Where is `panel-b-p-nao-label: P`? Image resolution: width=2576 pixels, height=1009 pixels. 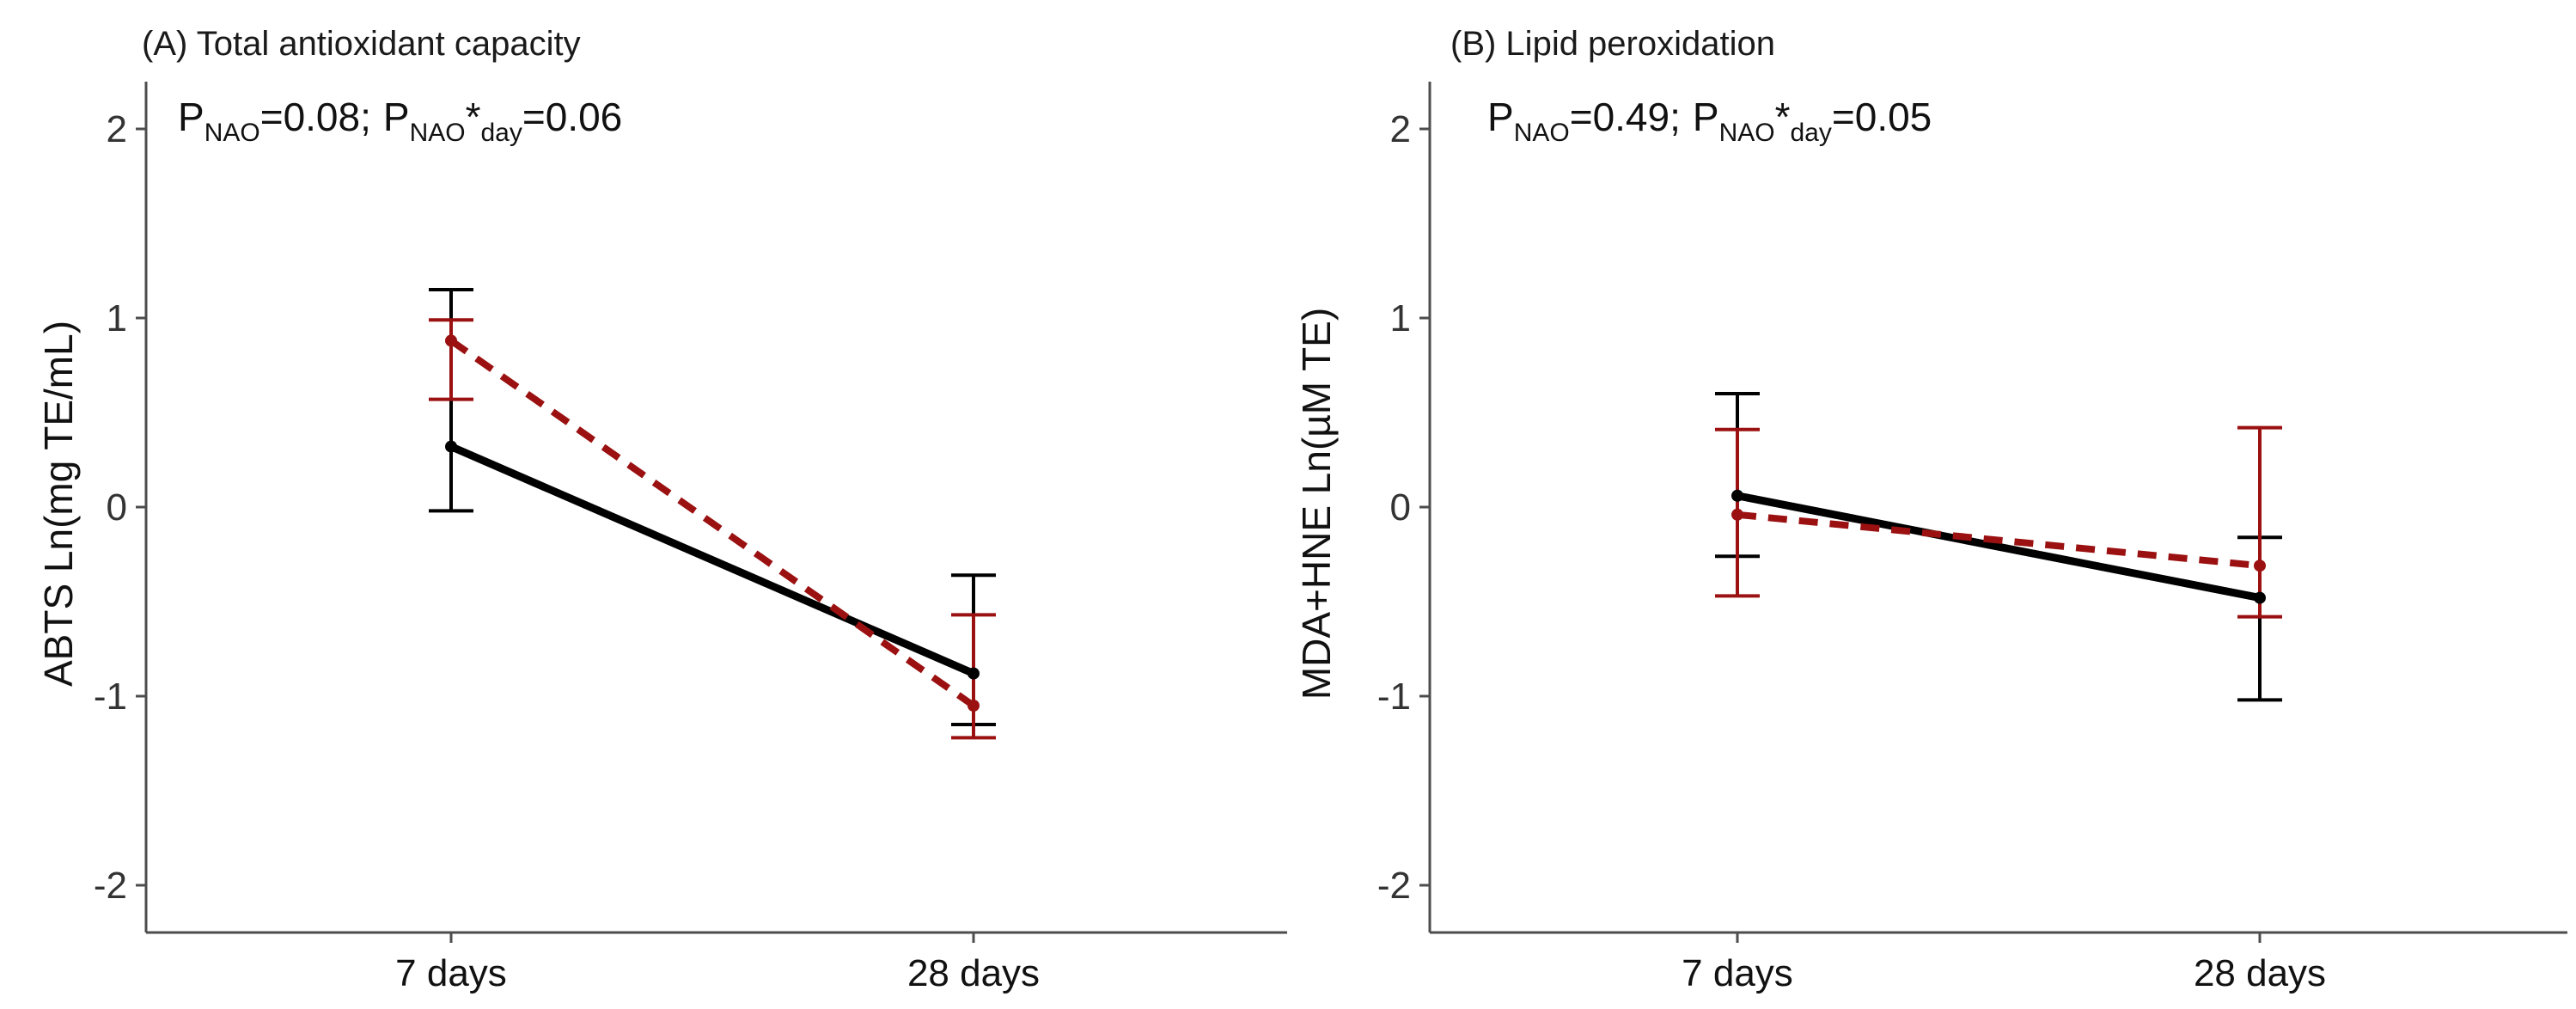 panel-b-p-nao-label: P is located at coordinates (1500, 117).